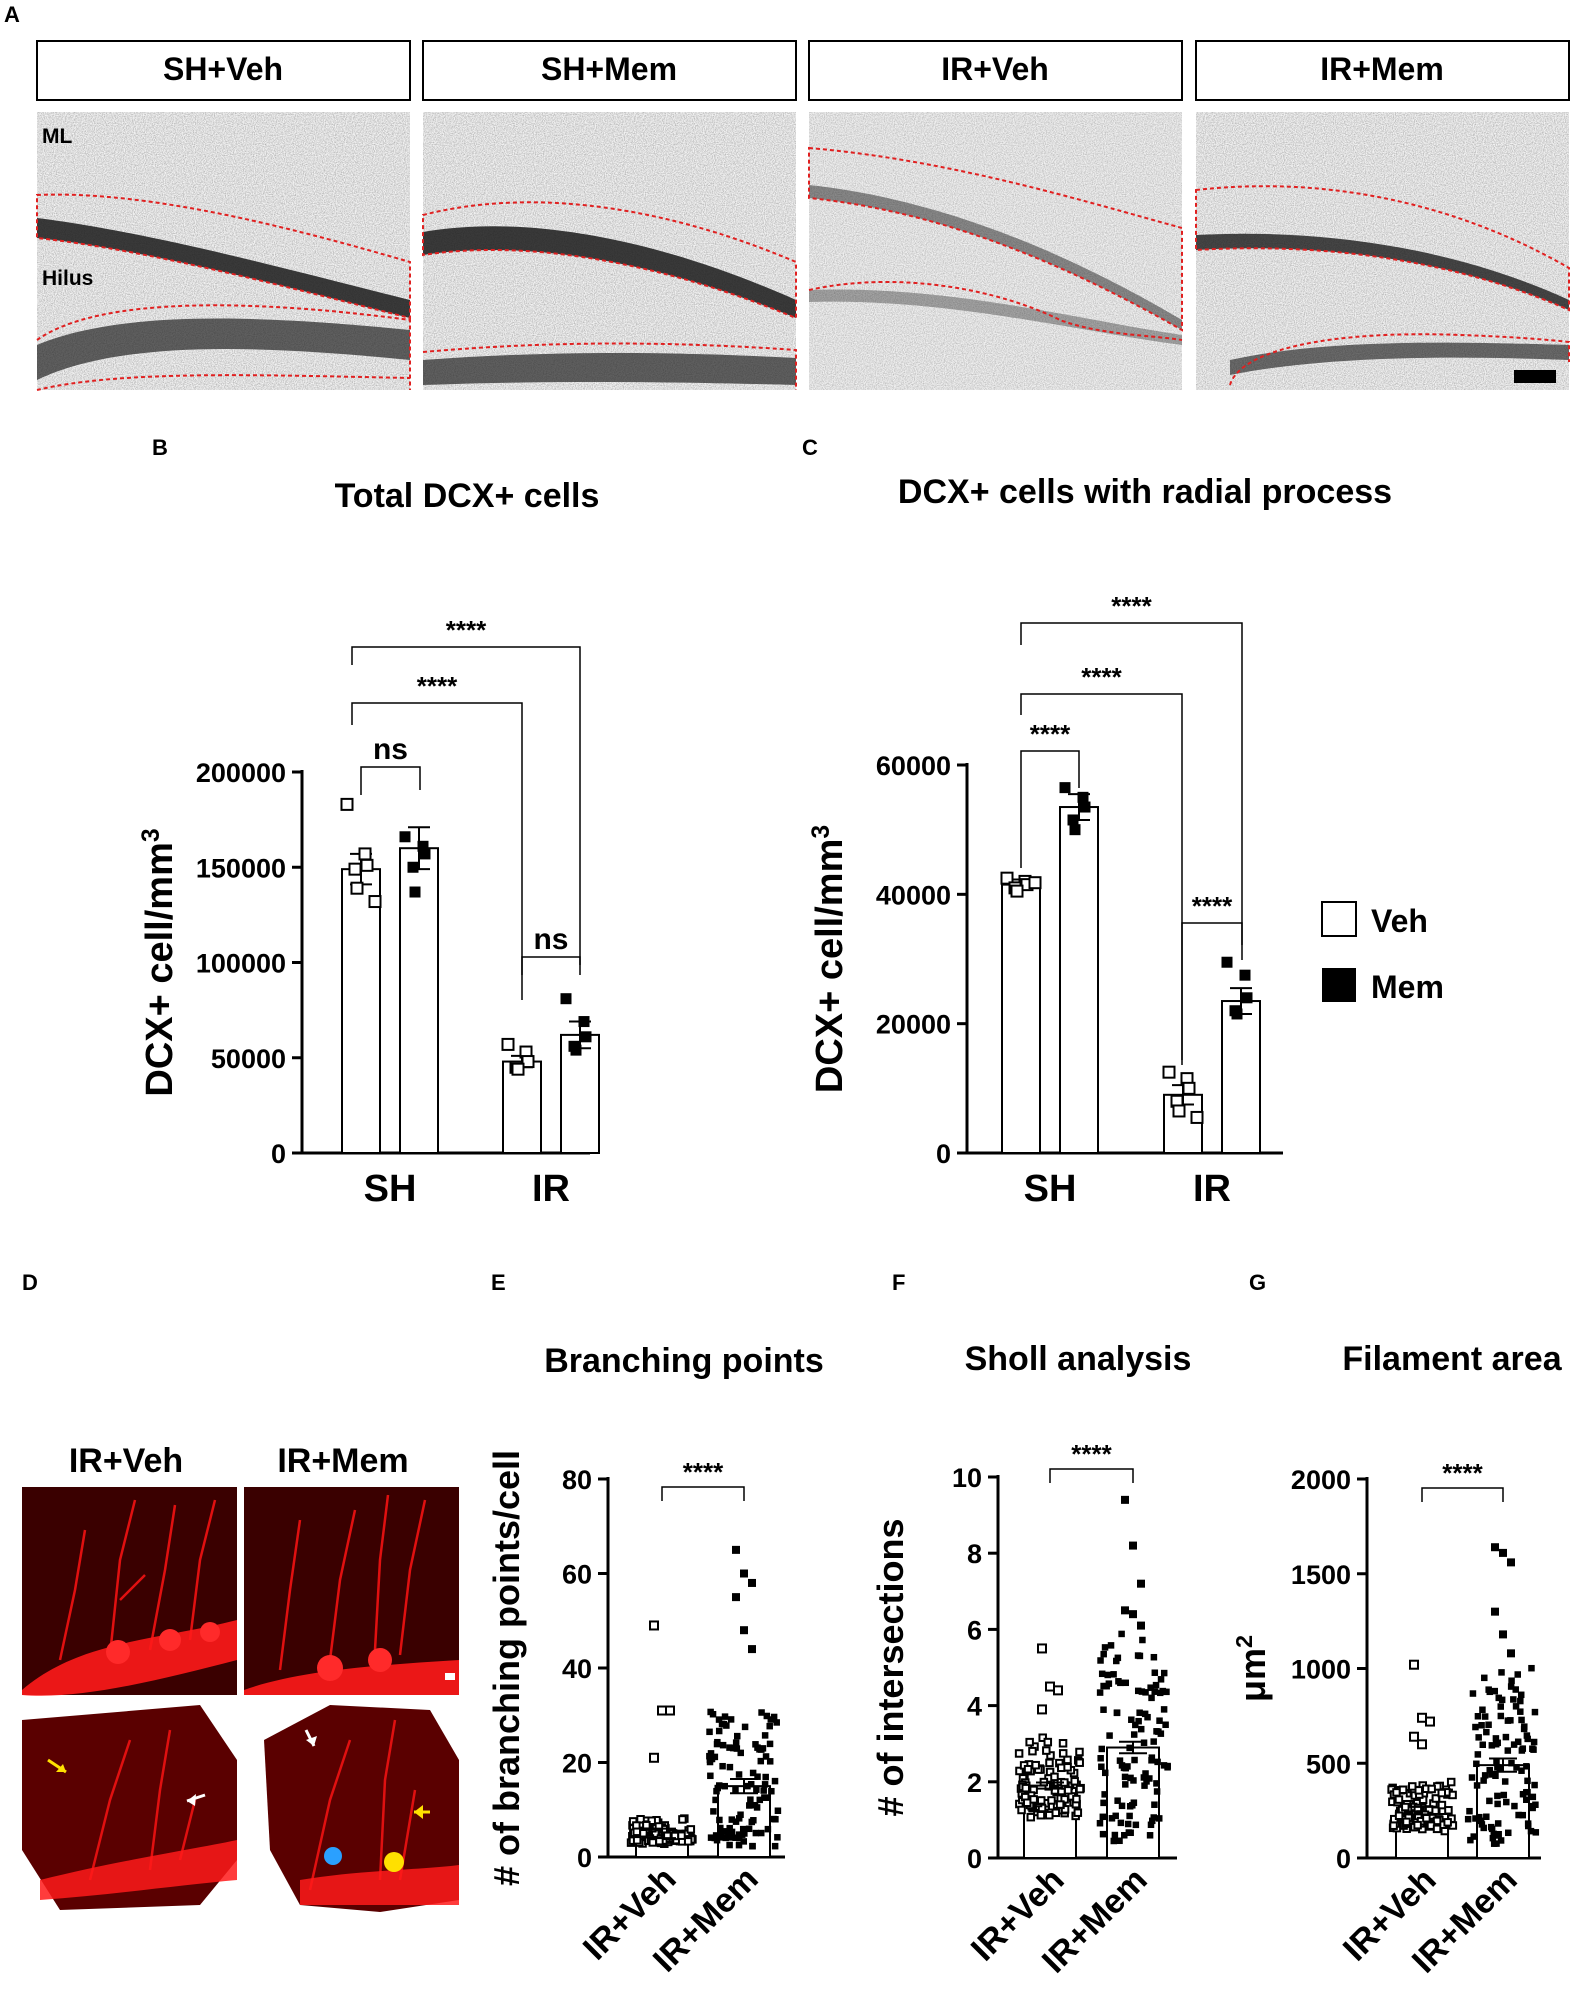  What do you see at coordinates (342, 1461) in the screenshot?
I see `panel-d-header-mem: IR+Mem` at bounding box center [342, 1461].